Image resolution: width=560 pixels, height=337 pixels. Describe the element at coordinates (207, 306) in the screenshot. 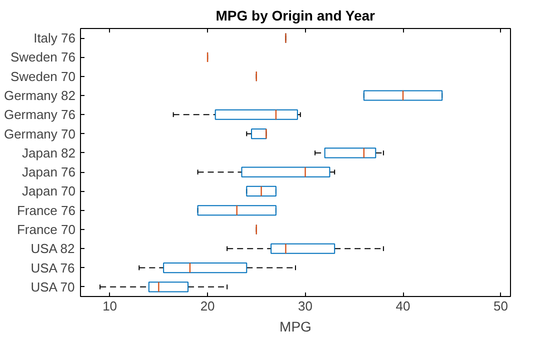

I see `x-tick-label: 20` at that location.